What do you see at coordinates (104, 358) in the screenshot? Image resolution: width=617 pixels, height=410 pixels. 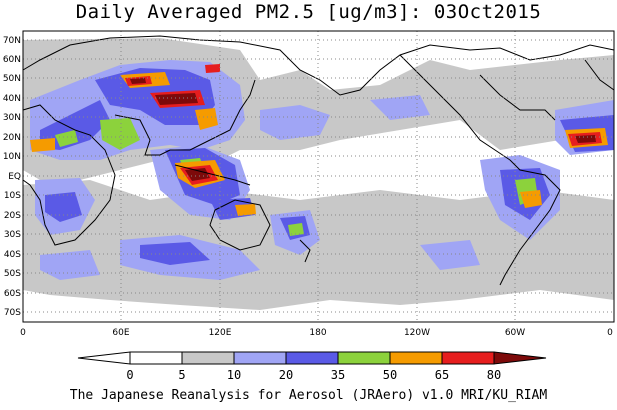 I see `colorbar-left-arrow` at bounding box center [104, 358].